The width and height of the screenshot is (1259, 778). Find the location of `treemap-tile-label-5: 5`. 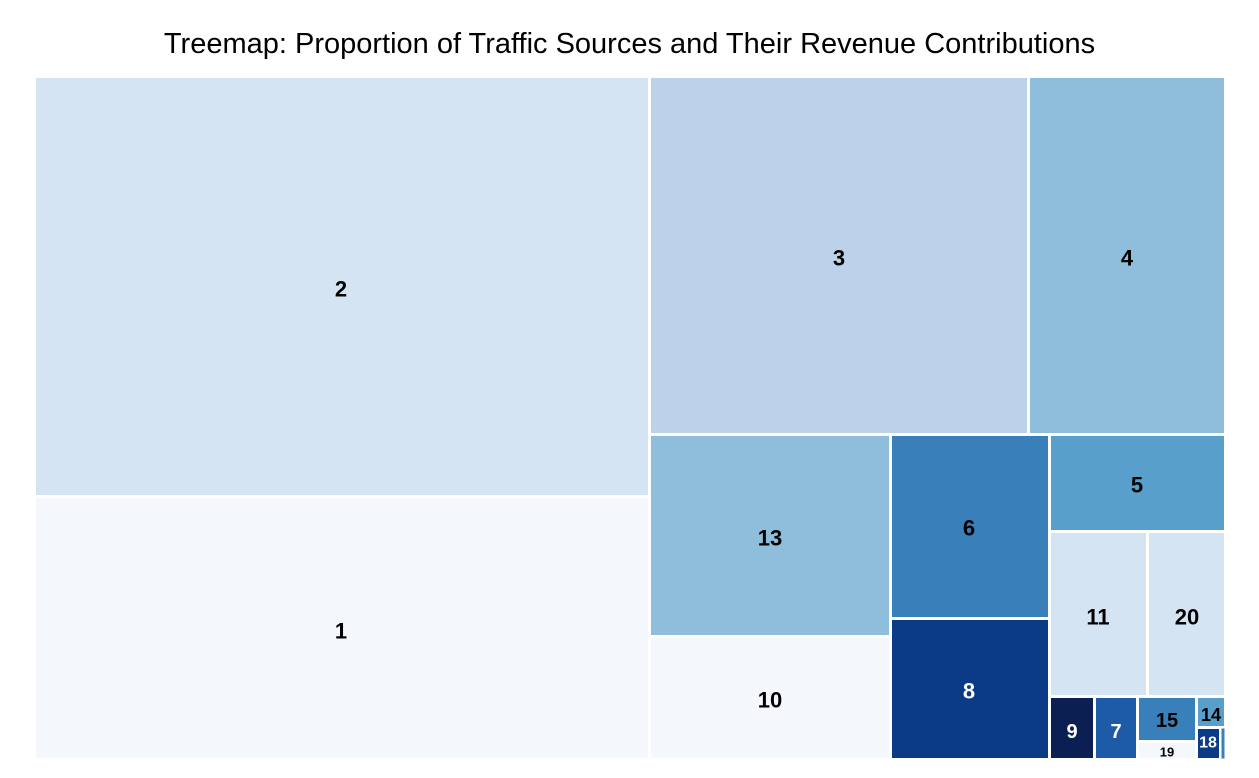

treemap-tile-label-5: 5 is located at coordinates (1137, 485).